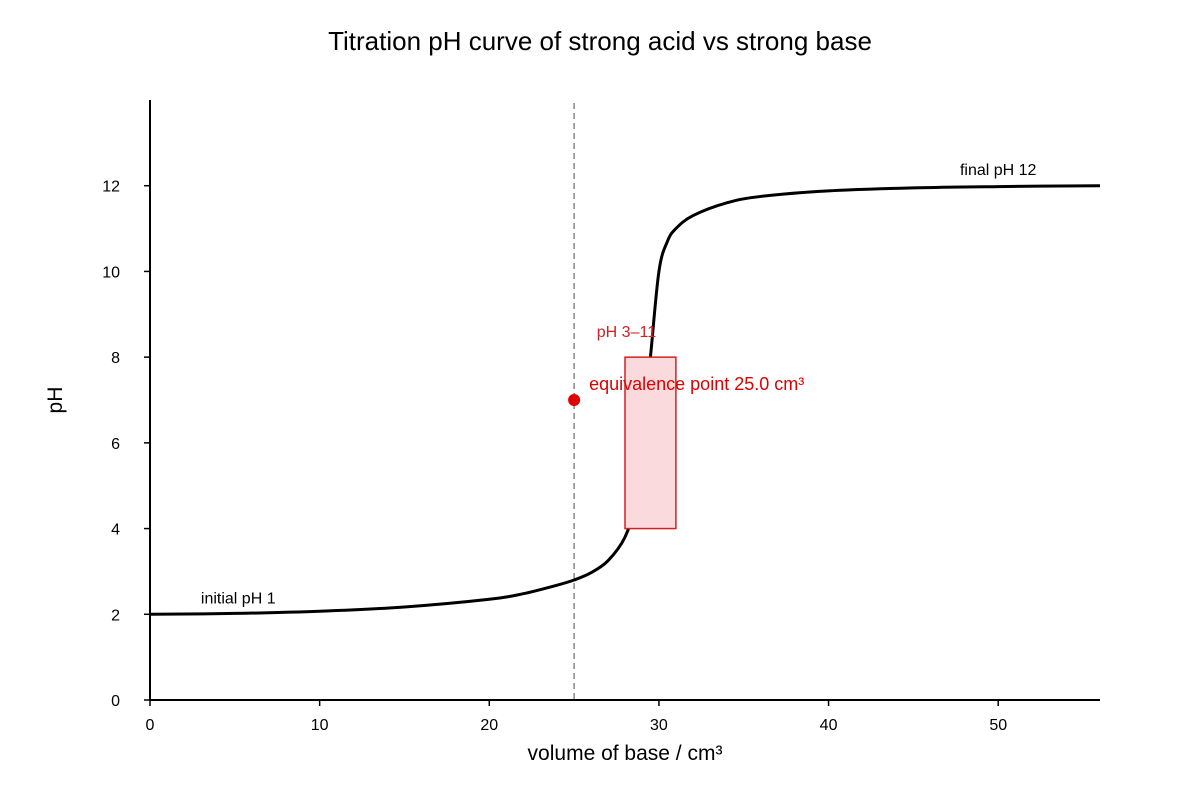  Describe the element at coordinates (55, 400) in the screenshot. I see `y-axis-label: pH` at that location.